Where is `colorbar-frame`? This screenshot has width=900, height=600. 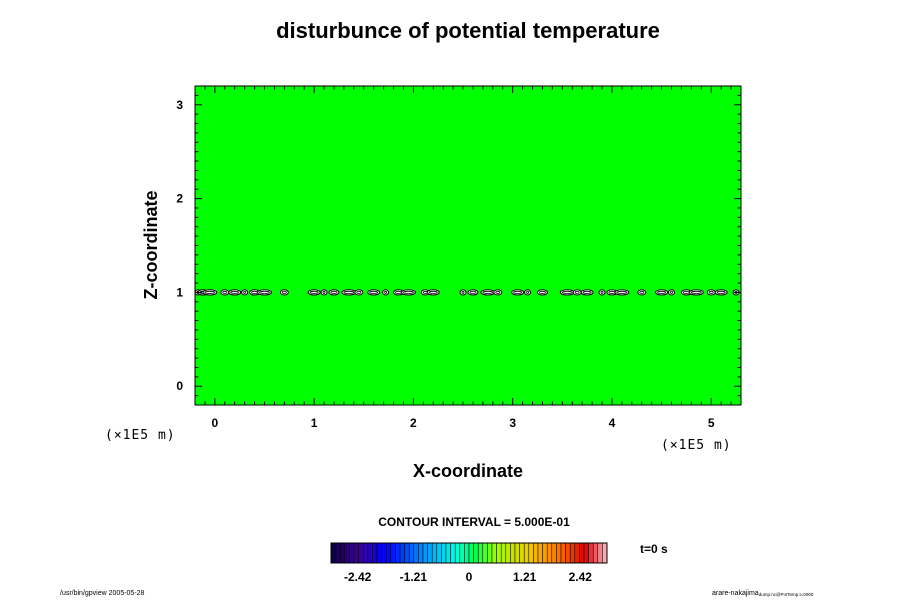
colorbar-frame is located at coordinates (469, 553).